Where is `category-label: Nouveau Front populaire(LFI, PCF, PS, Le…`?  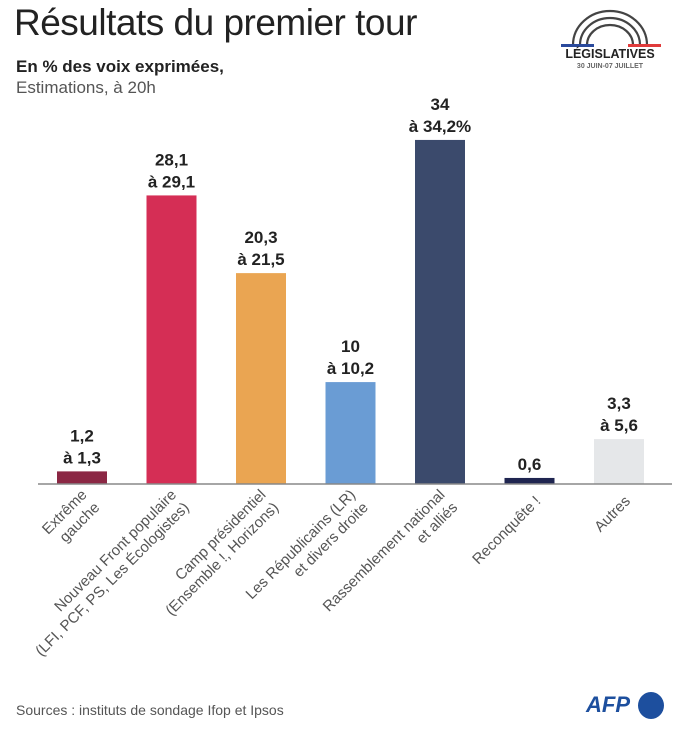 category-label: Nouveau Front populaire(LFI, PCF, PS, Le… is located at coordinates (112, 572).